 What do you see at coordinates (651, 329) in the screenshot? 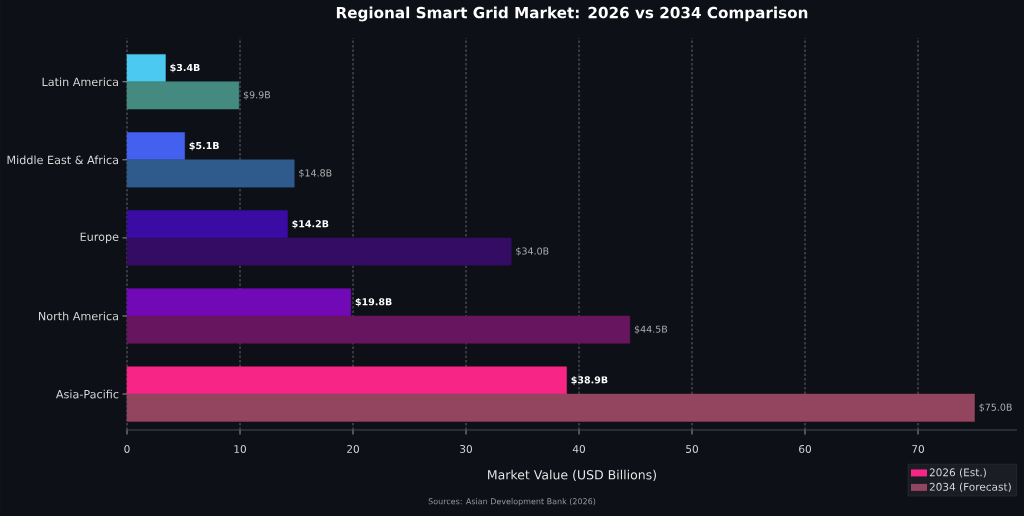
I see `data-label: $44.5B` at bounding box center [651, 329].